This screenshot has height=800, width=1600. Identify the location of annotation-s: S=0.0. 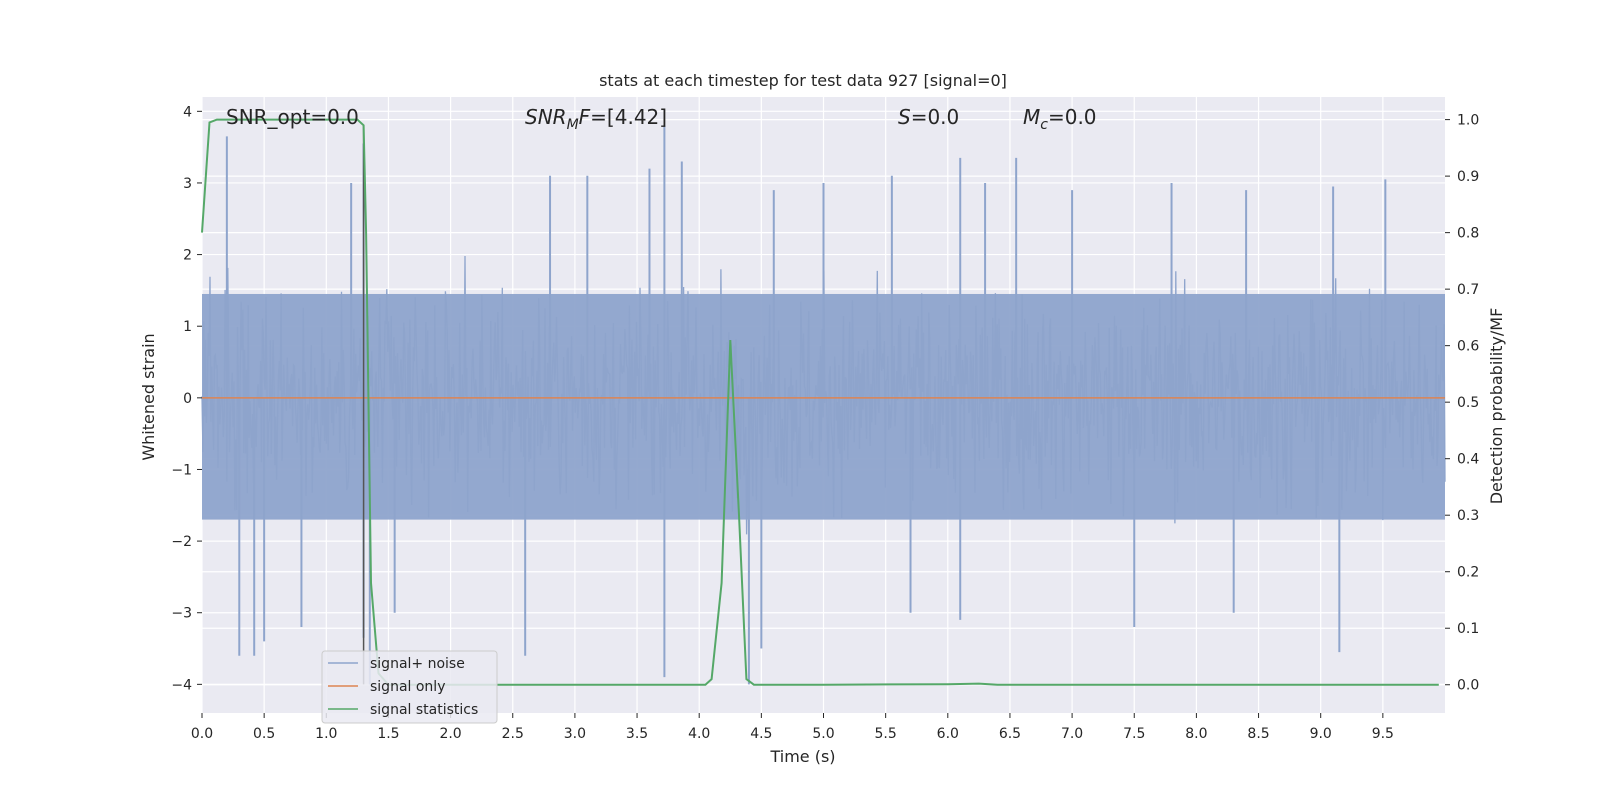
(928, 117).